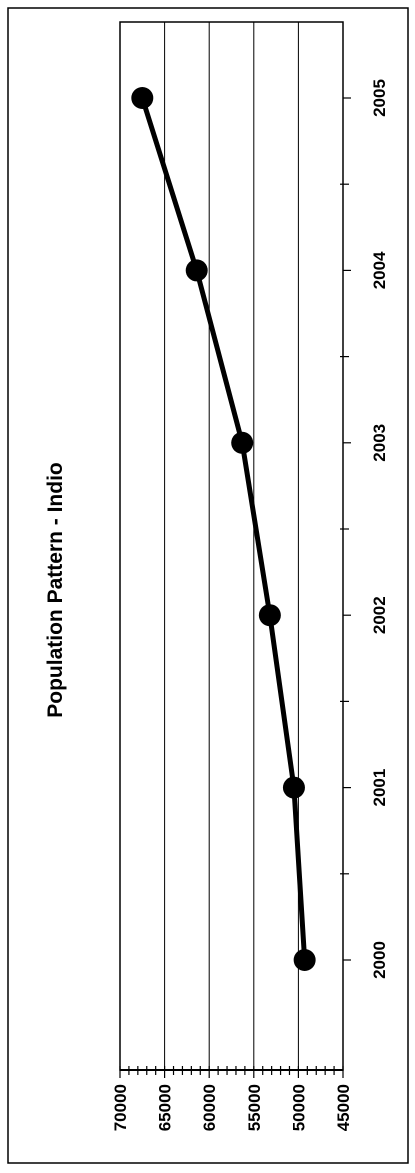  What do you see at coordinates (120, 1107) in the screenshot?
I see `value-tick-label-70000: 70000` at bounding box center [120, 1107].